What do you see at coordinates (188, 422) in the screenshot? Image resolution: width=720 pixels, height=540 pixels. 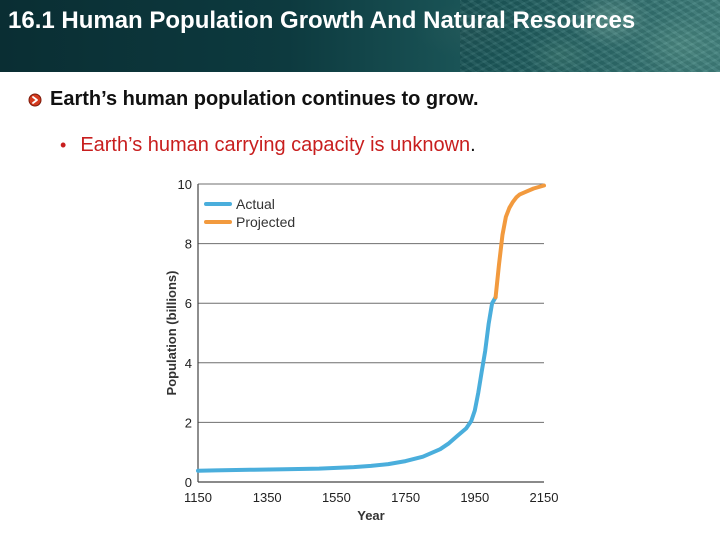 I see `y-tick-label: 2` at bounding box center [188, 422].